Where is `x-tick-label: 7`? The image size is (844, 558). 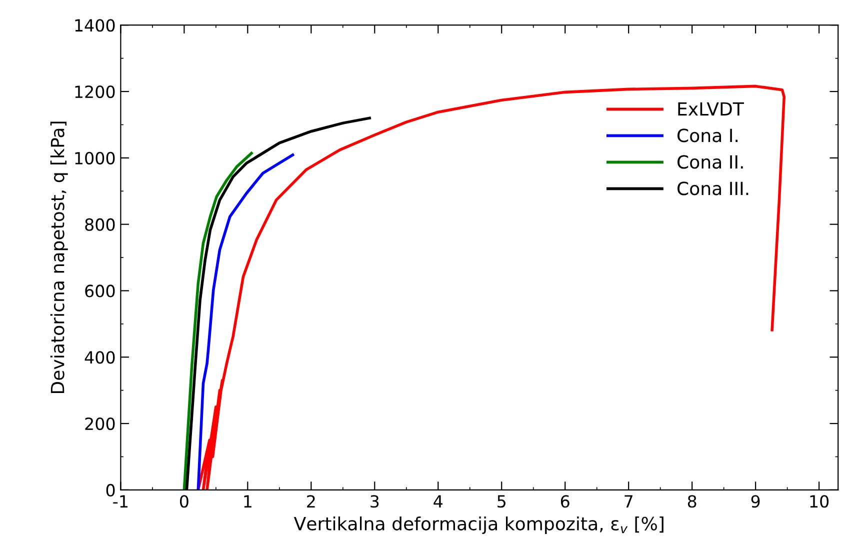
x-tick-label: 7 is located at coordinates (628, 501).